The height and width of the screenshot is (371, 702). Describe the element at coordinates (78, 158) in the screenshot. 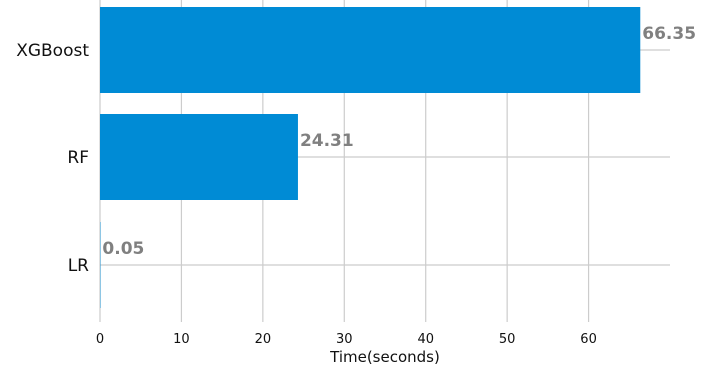

I see `y-tick-label-rf: RF` at that location.